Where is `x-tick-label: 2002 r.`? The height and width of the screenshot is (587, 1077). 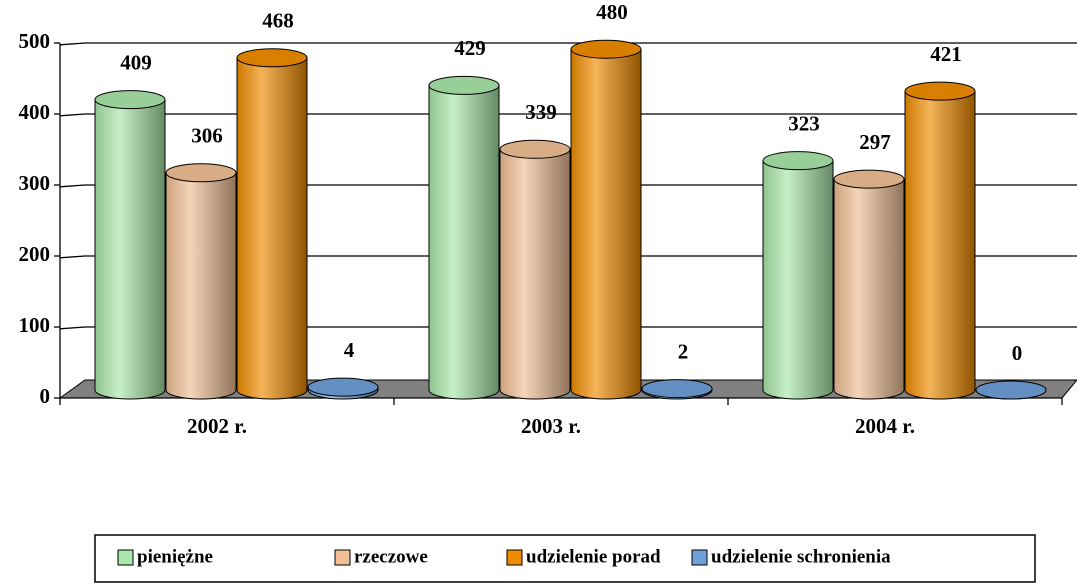 x-tick-label: 2002 r. is located at coordinates (217, 426).